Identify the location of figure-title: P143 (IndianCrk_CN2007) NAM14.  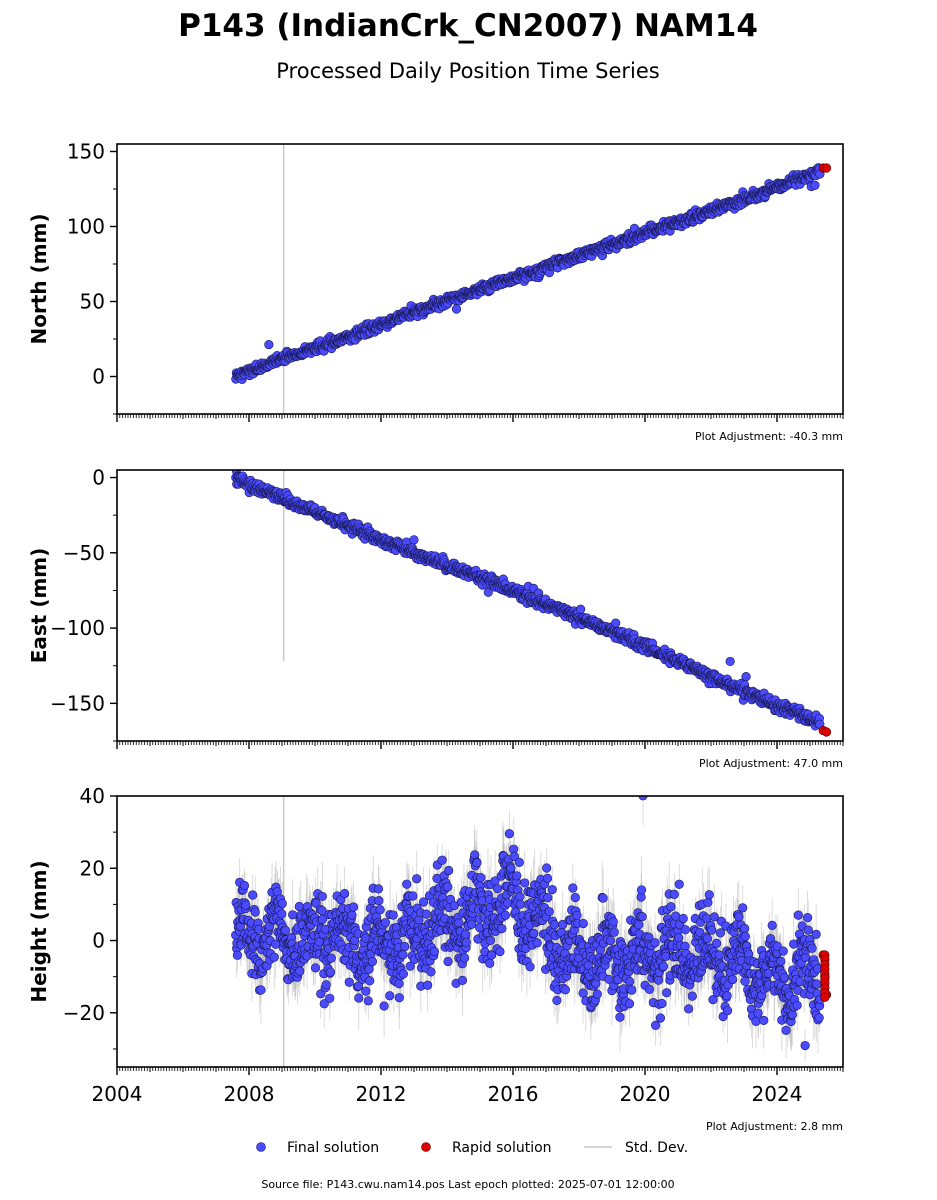
(468, 26).